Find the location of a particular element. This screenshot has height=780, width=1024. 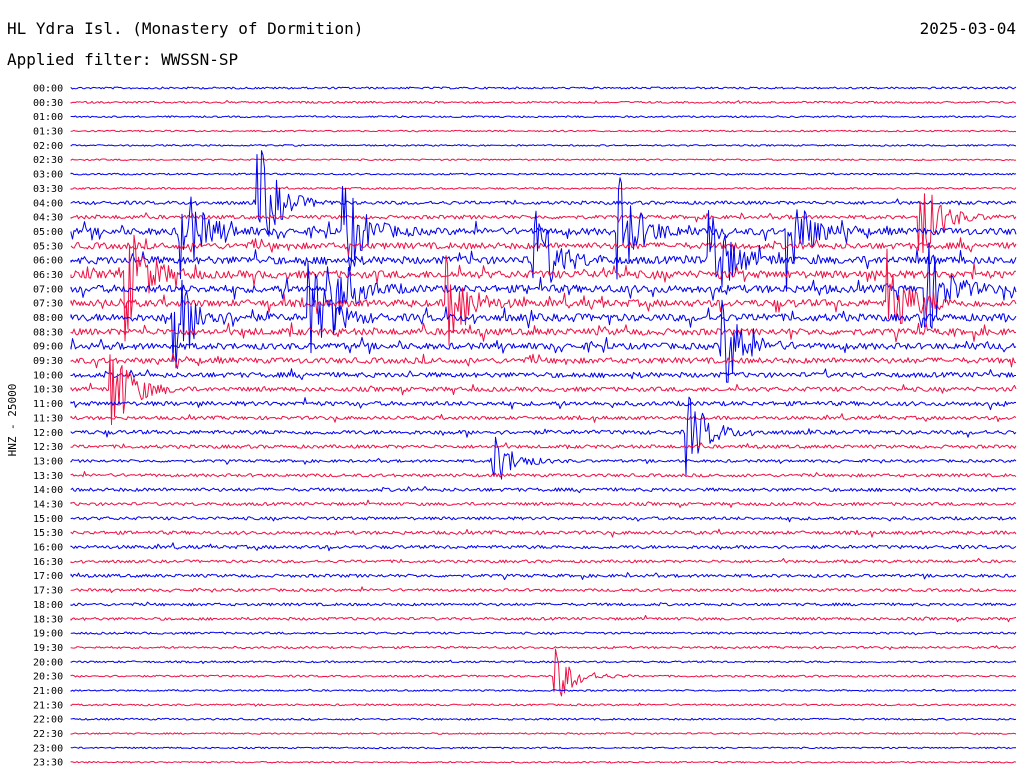

time-label: 22:30 is located at coordinates (48, 734).